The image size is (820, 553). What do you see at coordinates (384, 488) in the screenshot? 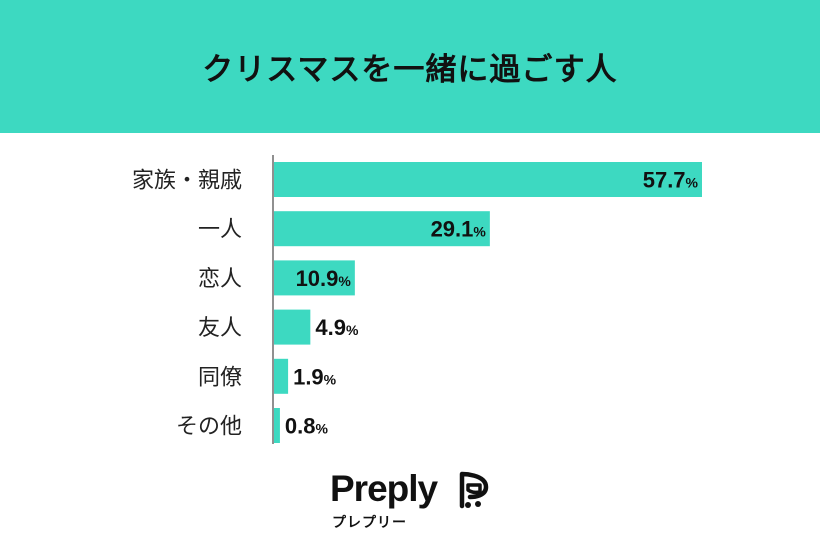
I see `brand-name: Preply` at bounding box center [384, 488].